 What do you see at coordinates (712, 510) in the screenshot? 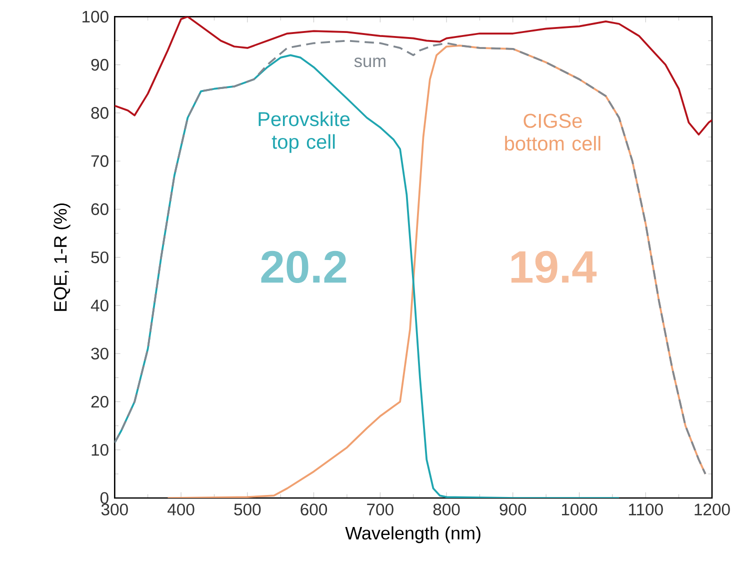
I see `x-tick-label: 1200` at bounding box center [712, 510].